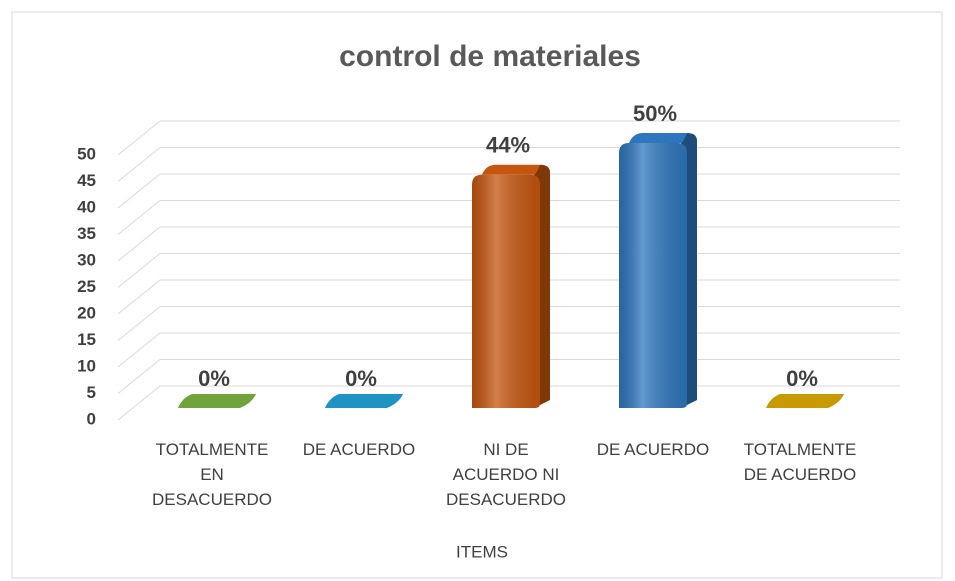 The height and width of the screenshot is (581, 955). I want to click on x-tick-label: TOTALMENTE EN DESACUERDO, so click(212, 474).